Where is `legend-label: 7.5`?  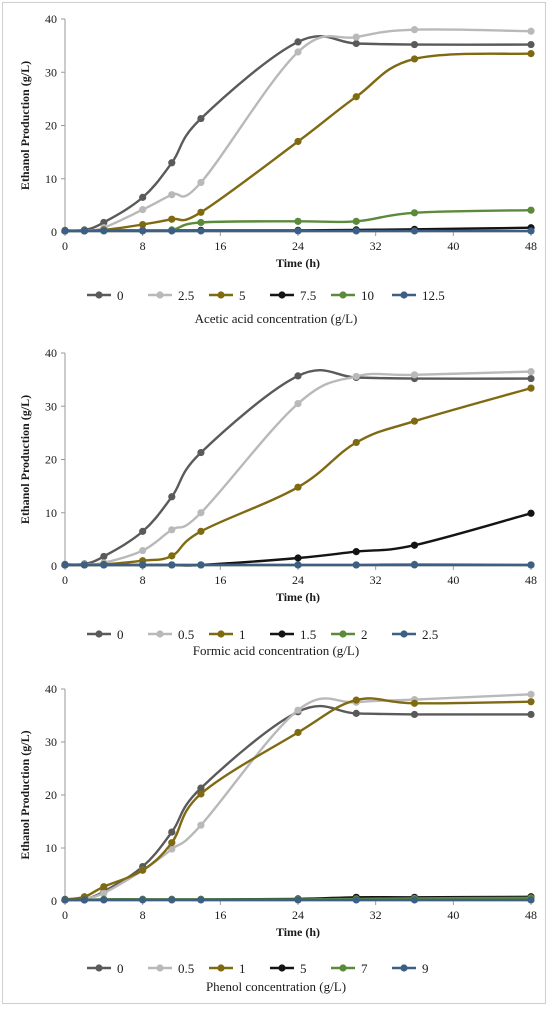 legend-label: 7.5 is located at coordinates (308, 295).